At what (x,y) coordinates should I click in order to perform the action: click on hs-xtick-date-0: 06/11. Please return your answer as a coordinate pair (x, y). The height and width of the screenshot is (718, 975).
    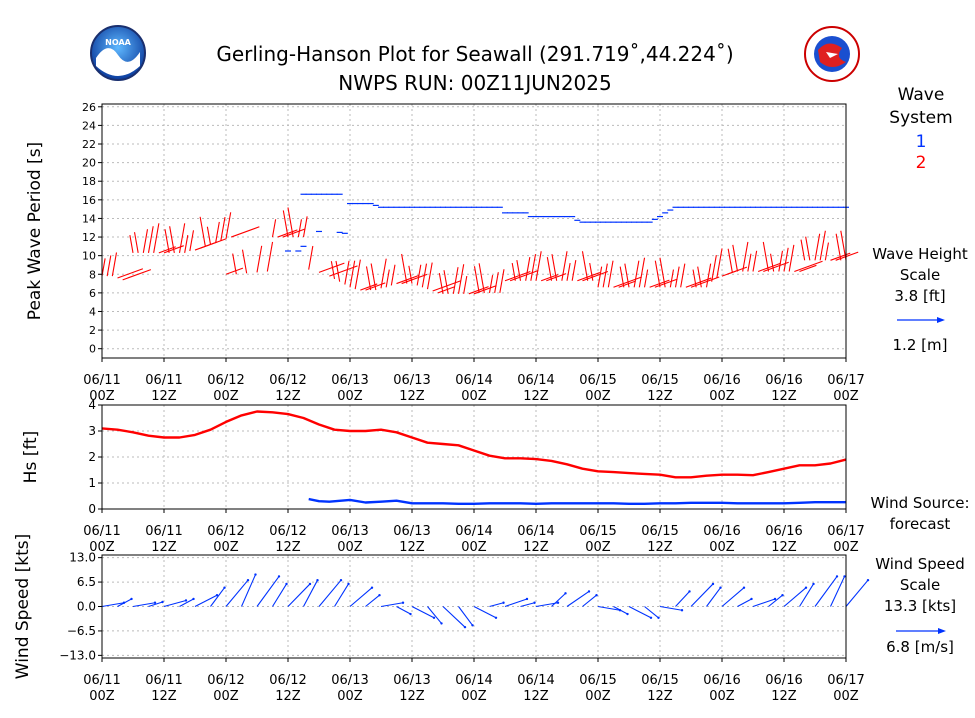
    Looking at the image, I should click on (101, 531).